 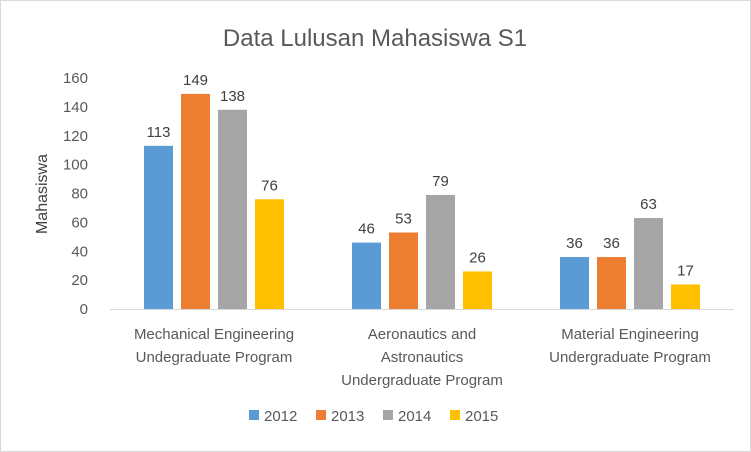 What do you see at coordinates (75, 78) in the screenshot?
I see `y-tick-label: 160` at bounding box center [75, 78].